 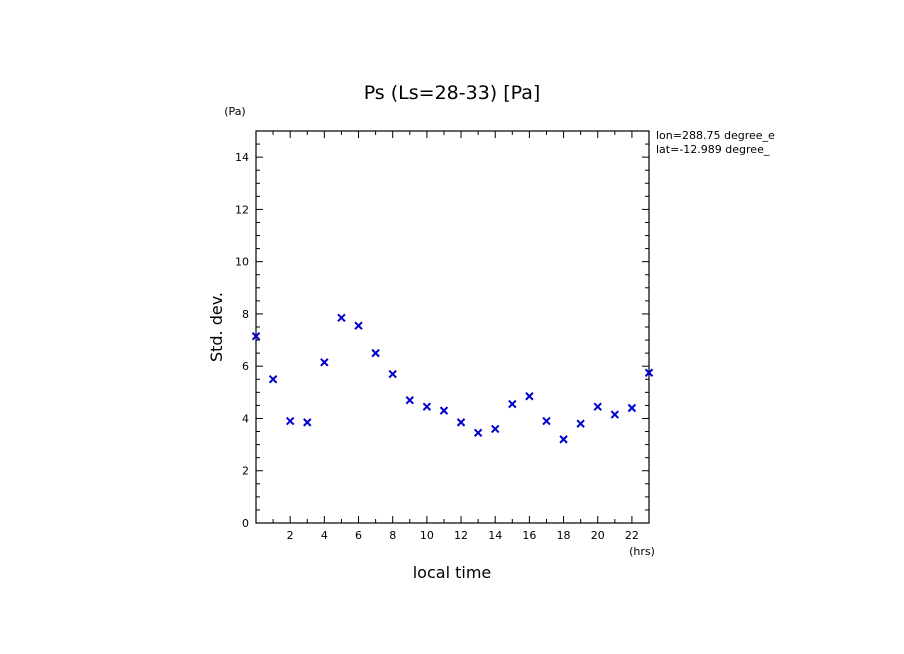 I want to click on x-tick-label: 2, so click(x=290, y=535).